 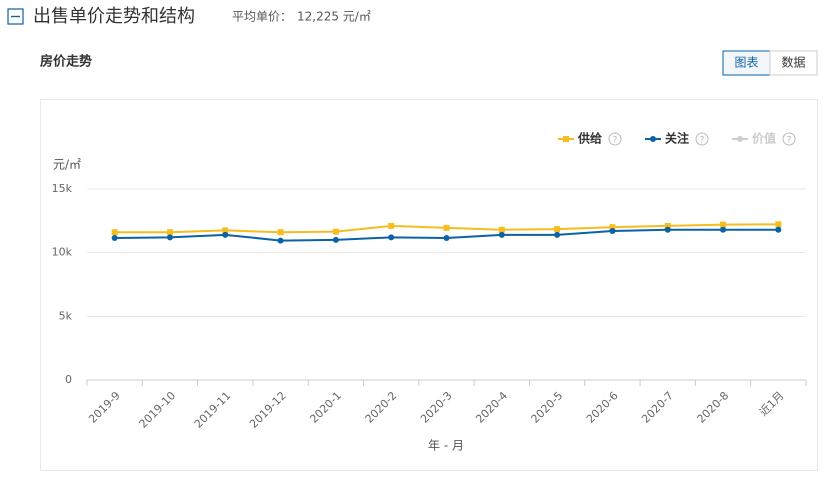 I want to click on legend-label: 价值, so click(x=764, y=138).